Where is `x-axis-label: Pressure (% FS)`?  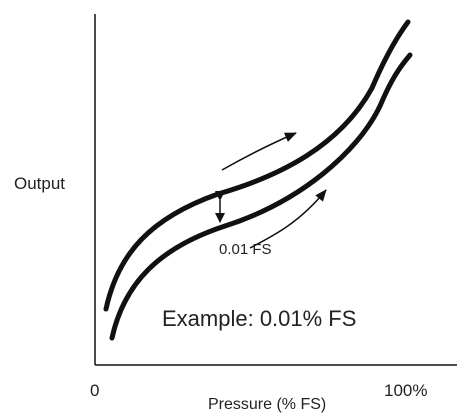 x-axis-label: Pressure (% FS) is located at coordinates (267, 404).